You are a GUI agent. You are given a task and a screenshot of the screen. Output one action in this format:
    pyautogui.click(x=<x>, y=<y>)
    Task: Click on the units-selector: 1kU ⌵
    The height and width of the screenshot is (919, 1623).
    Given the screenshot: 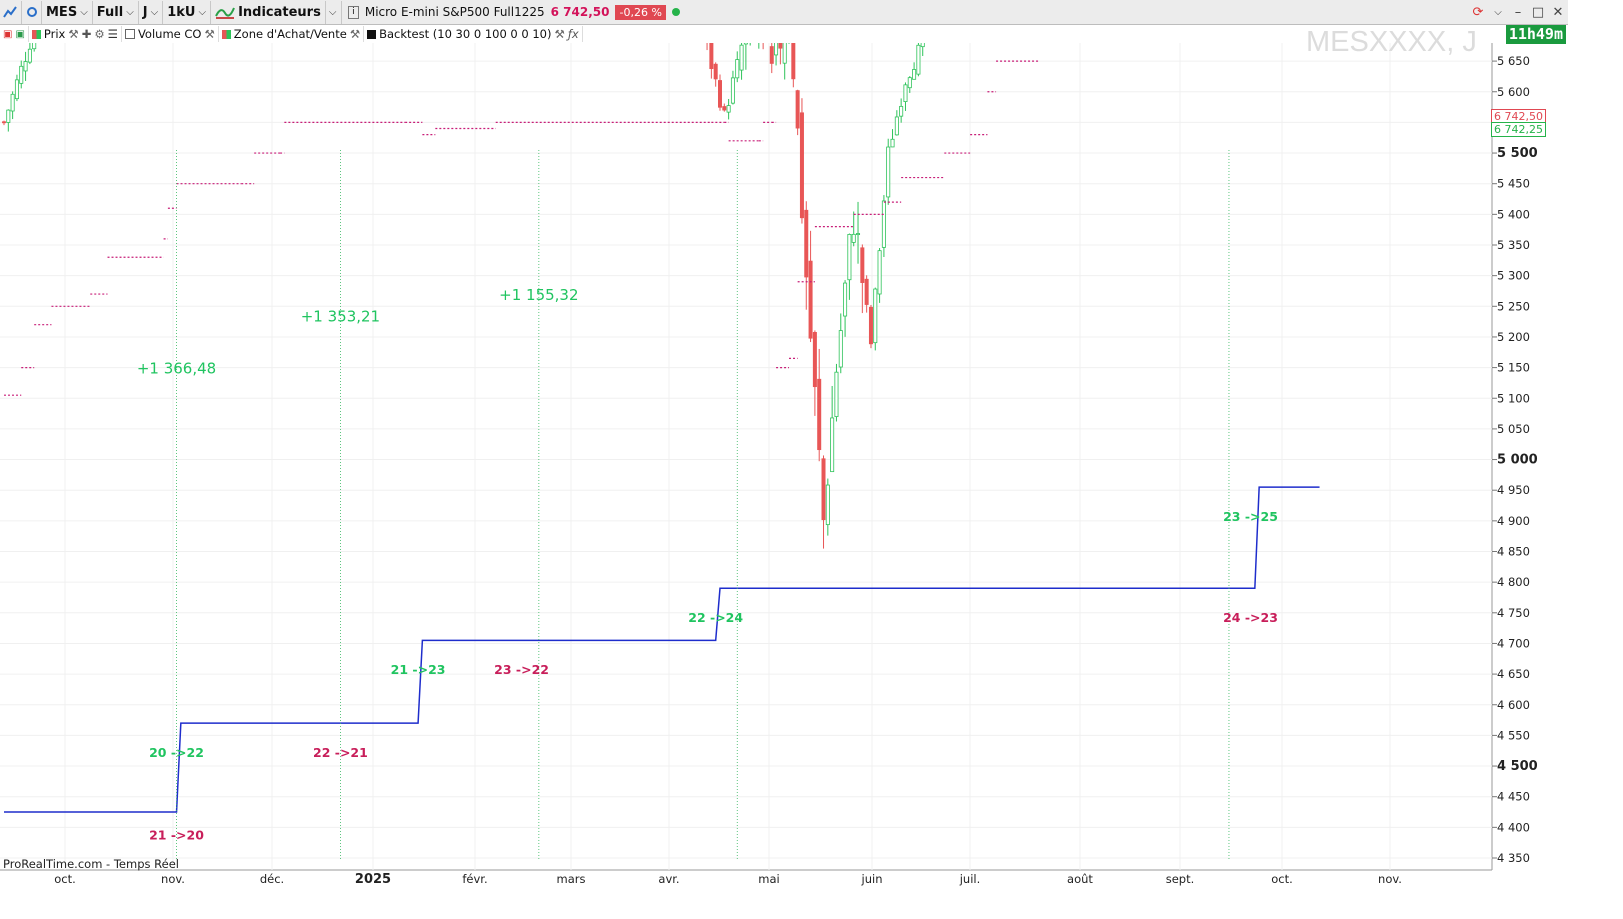 What is the action you would take?
    pyautogui.click(x=187, y=12)
    